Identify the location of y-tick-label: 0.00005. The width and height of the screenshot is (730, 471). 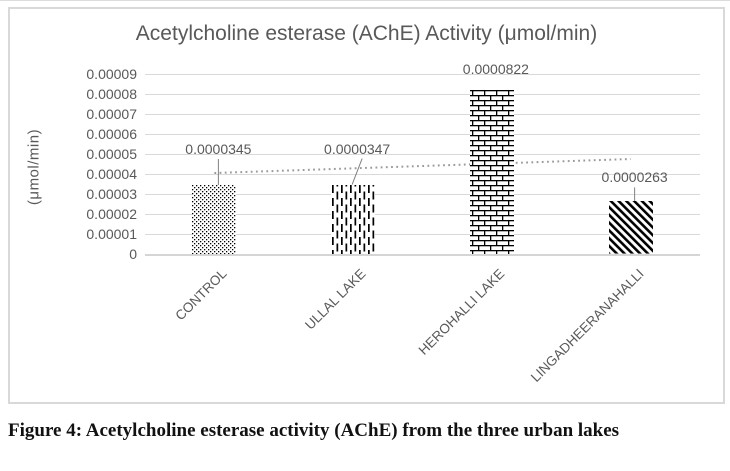
(111, 154).